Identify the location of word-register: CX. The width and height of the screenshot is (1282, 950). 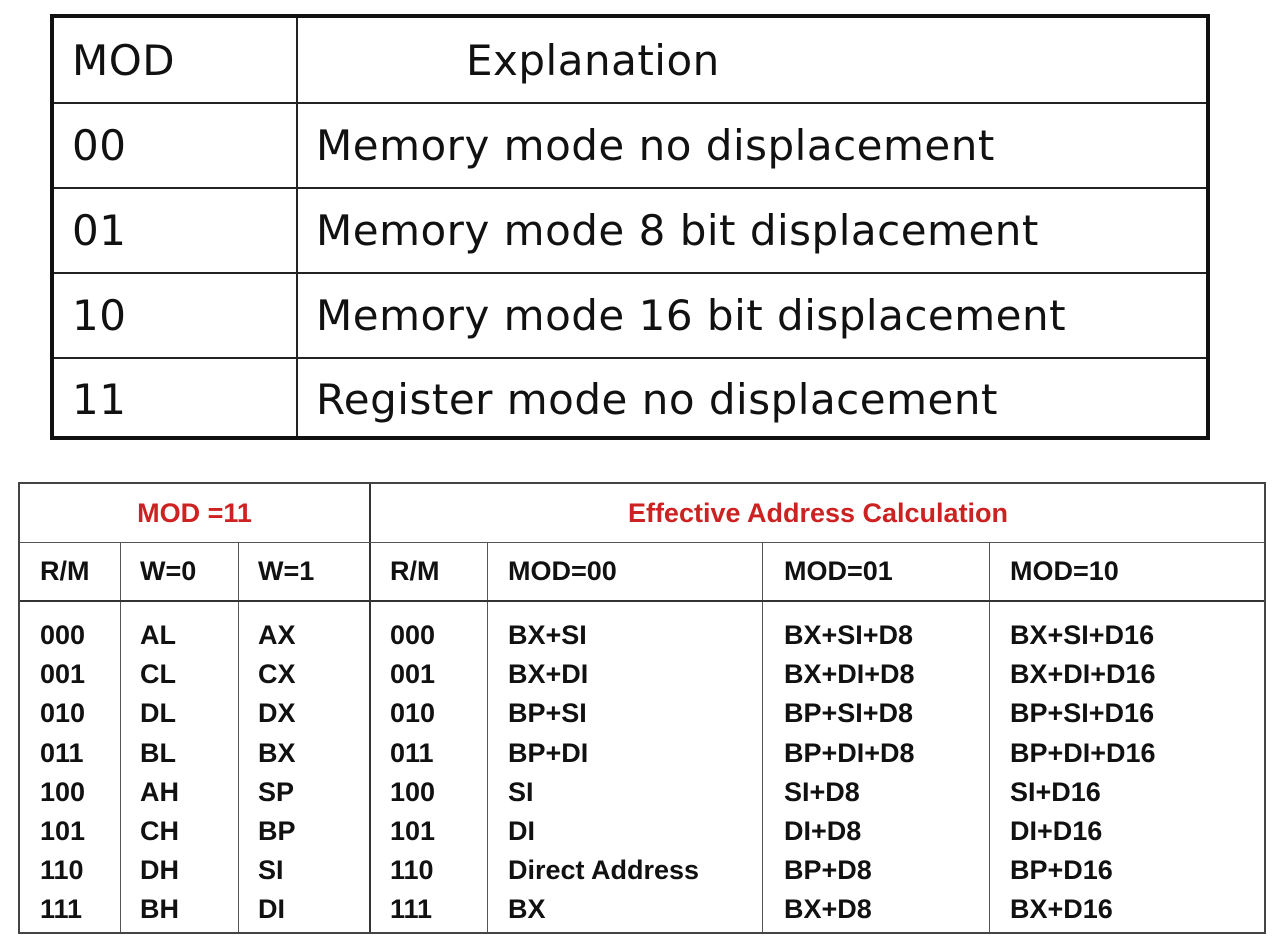
(277, 674).